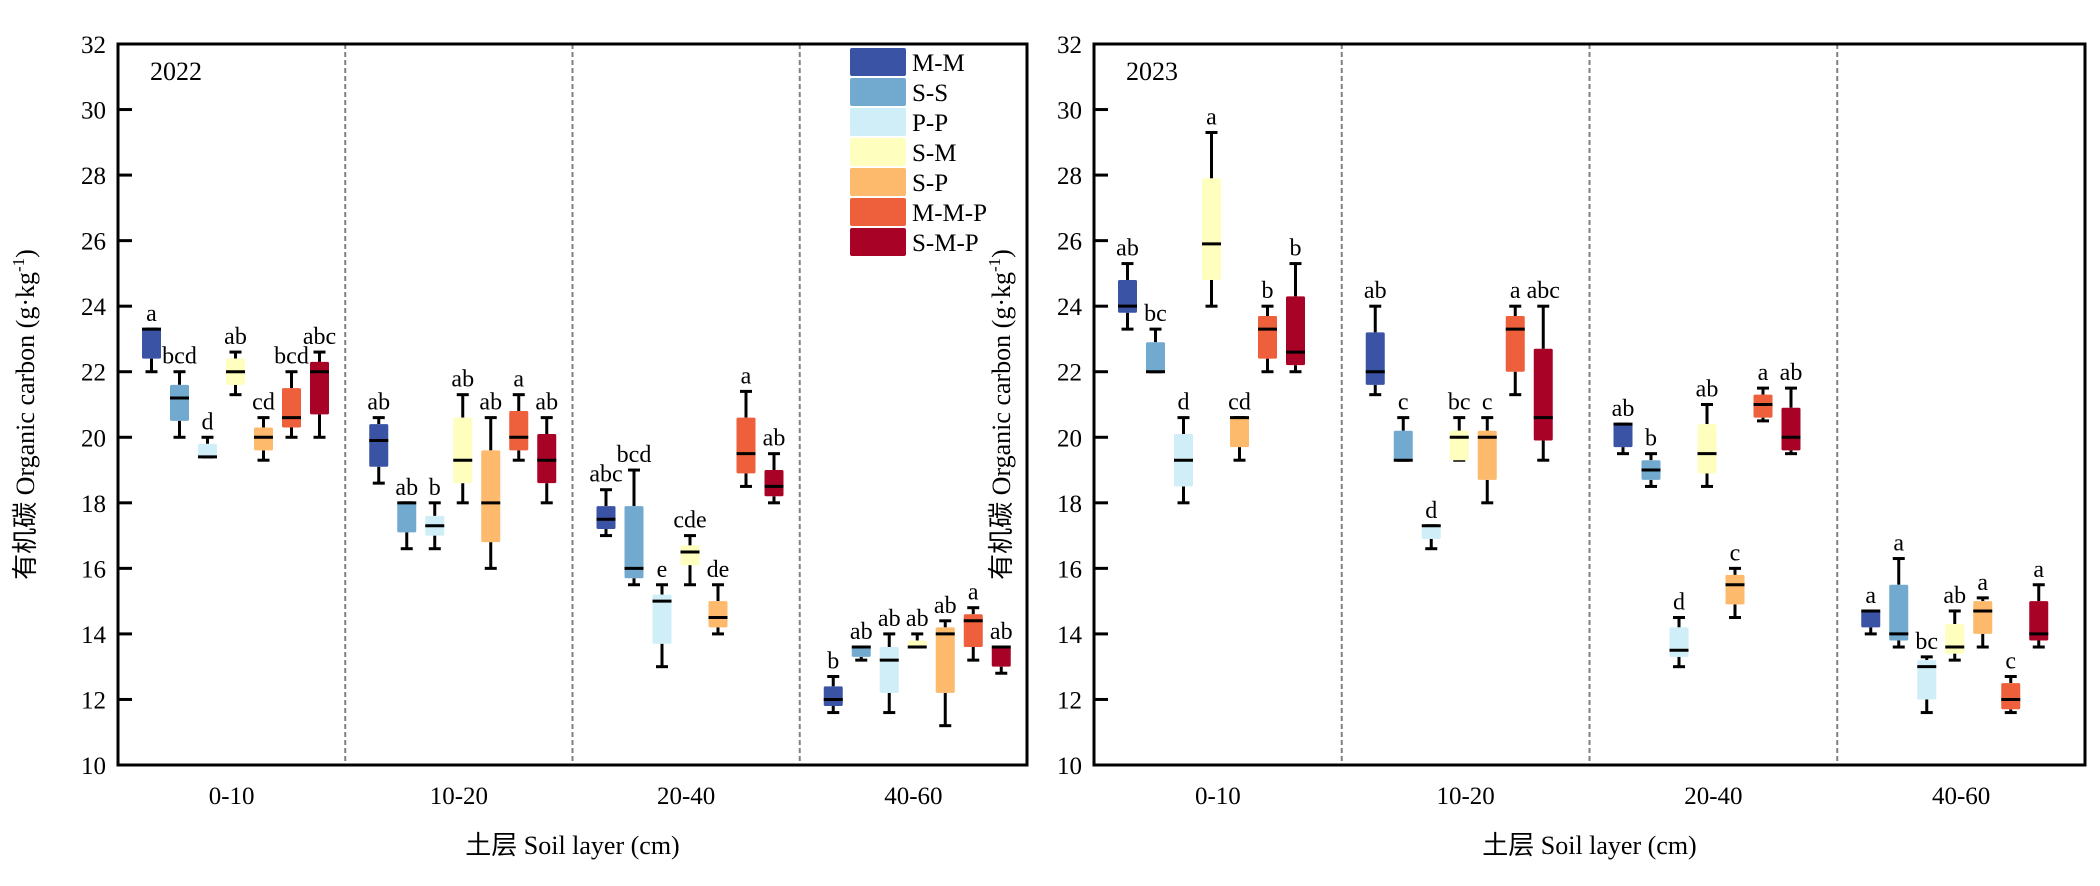 The width and height of the screenshot is (2100, 886). I want to click on y-tick-label: 28, so click(1069, 176).